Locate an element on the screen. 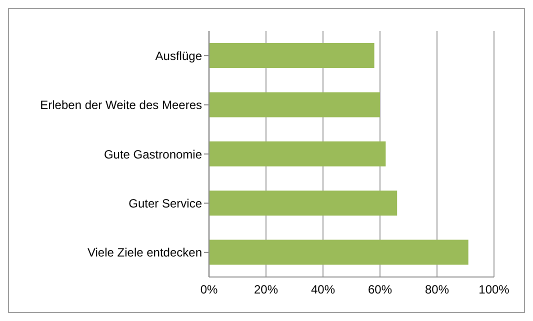 This screenshot has height=321, width=533. x-tick-label: 20% is located at coordinates (266, 289).